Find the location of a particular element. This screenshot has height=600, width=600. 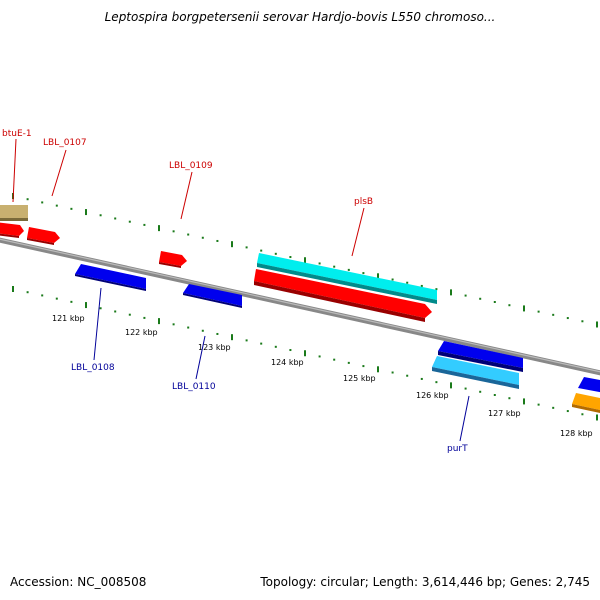

scale-label: 122 kbp is located at coordinates (141, 332).